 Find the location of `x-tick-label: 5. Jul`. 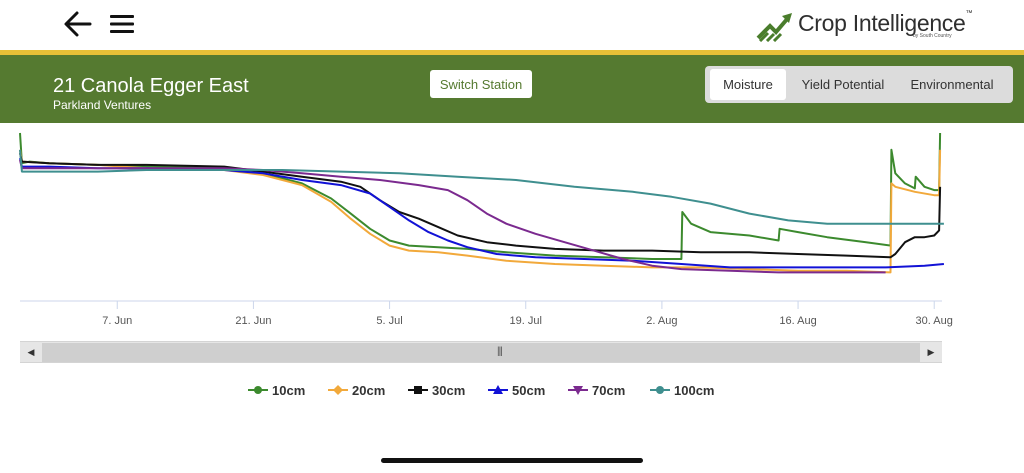

x-tick-label: 5. Jul is located at coordinates (389, 321).